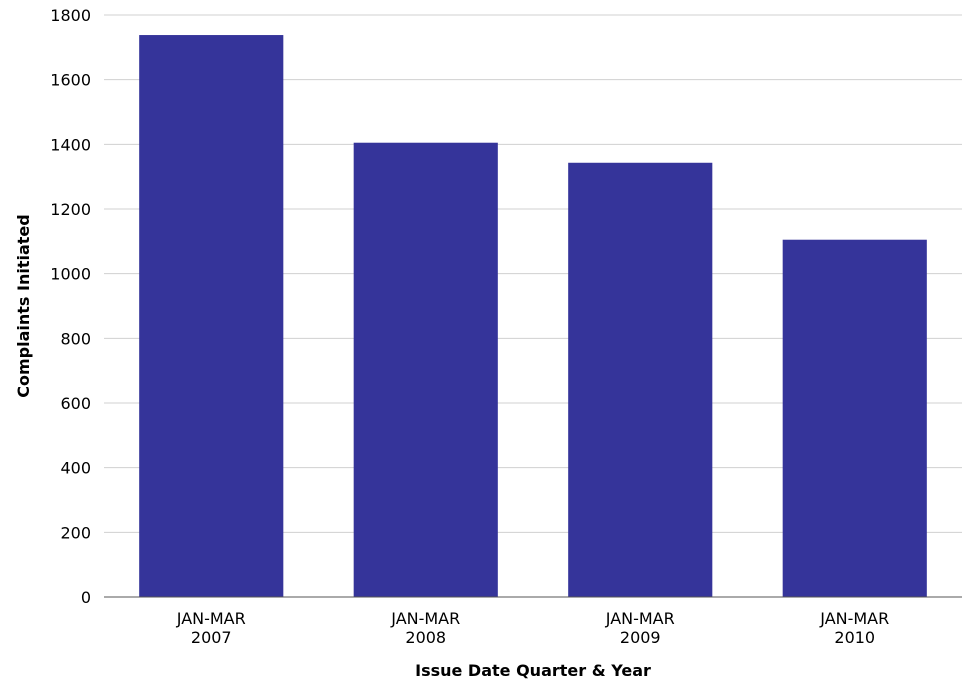  What do you see at coordinates (75, 532) in the screenshot?
I see `y-tick-label: 200` at bounding box center [75, 532].